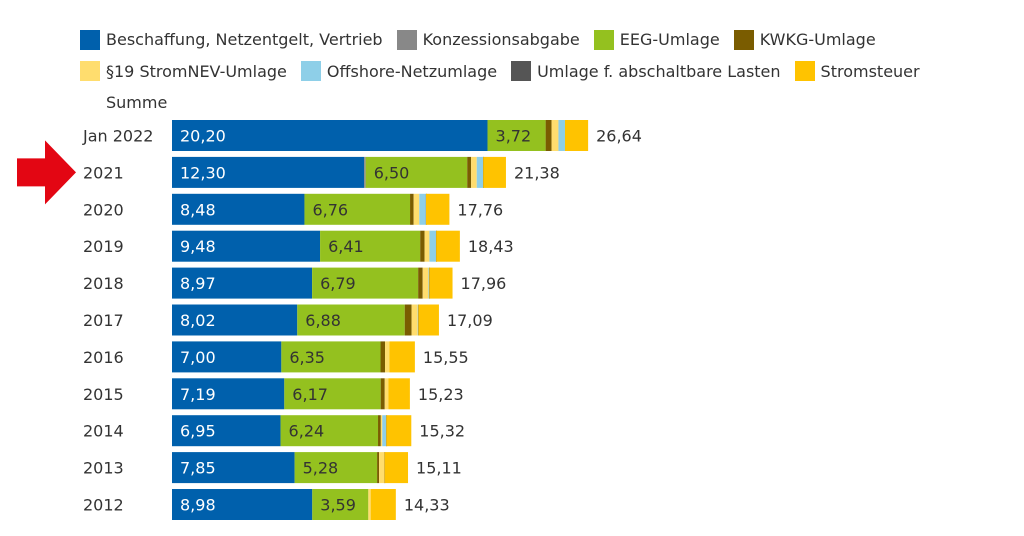 The height and width of the screenshot is (536, 1024). Describe the element at coordinates (198, 505) in the screenshot. I see `segment-value-label: 8,98` at that location.